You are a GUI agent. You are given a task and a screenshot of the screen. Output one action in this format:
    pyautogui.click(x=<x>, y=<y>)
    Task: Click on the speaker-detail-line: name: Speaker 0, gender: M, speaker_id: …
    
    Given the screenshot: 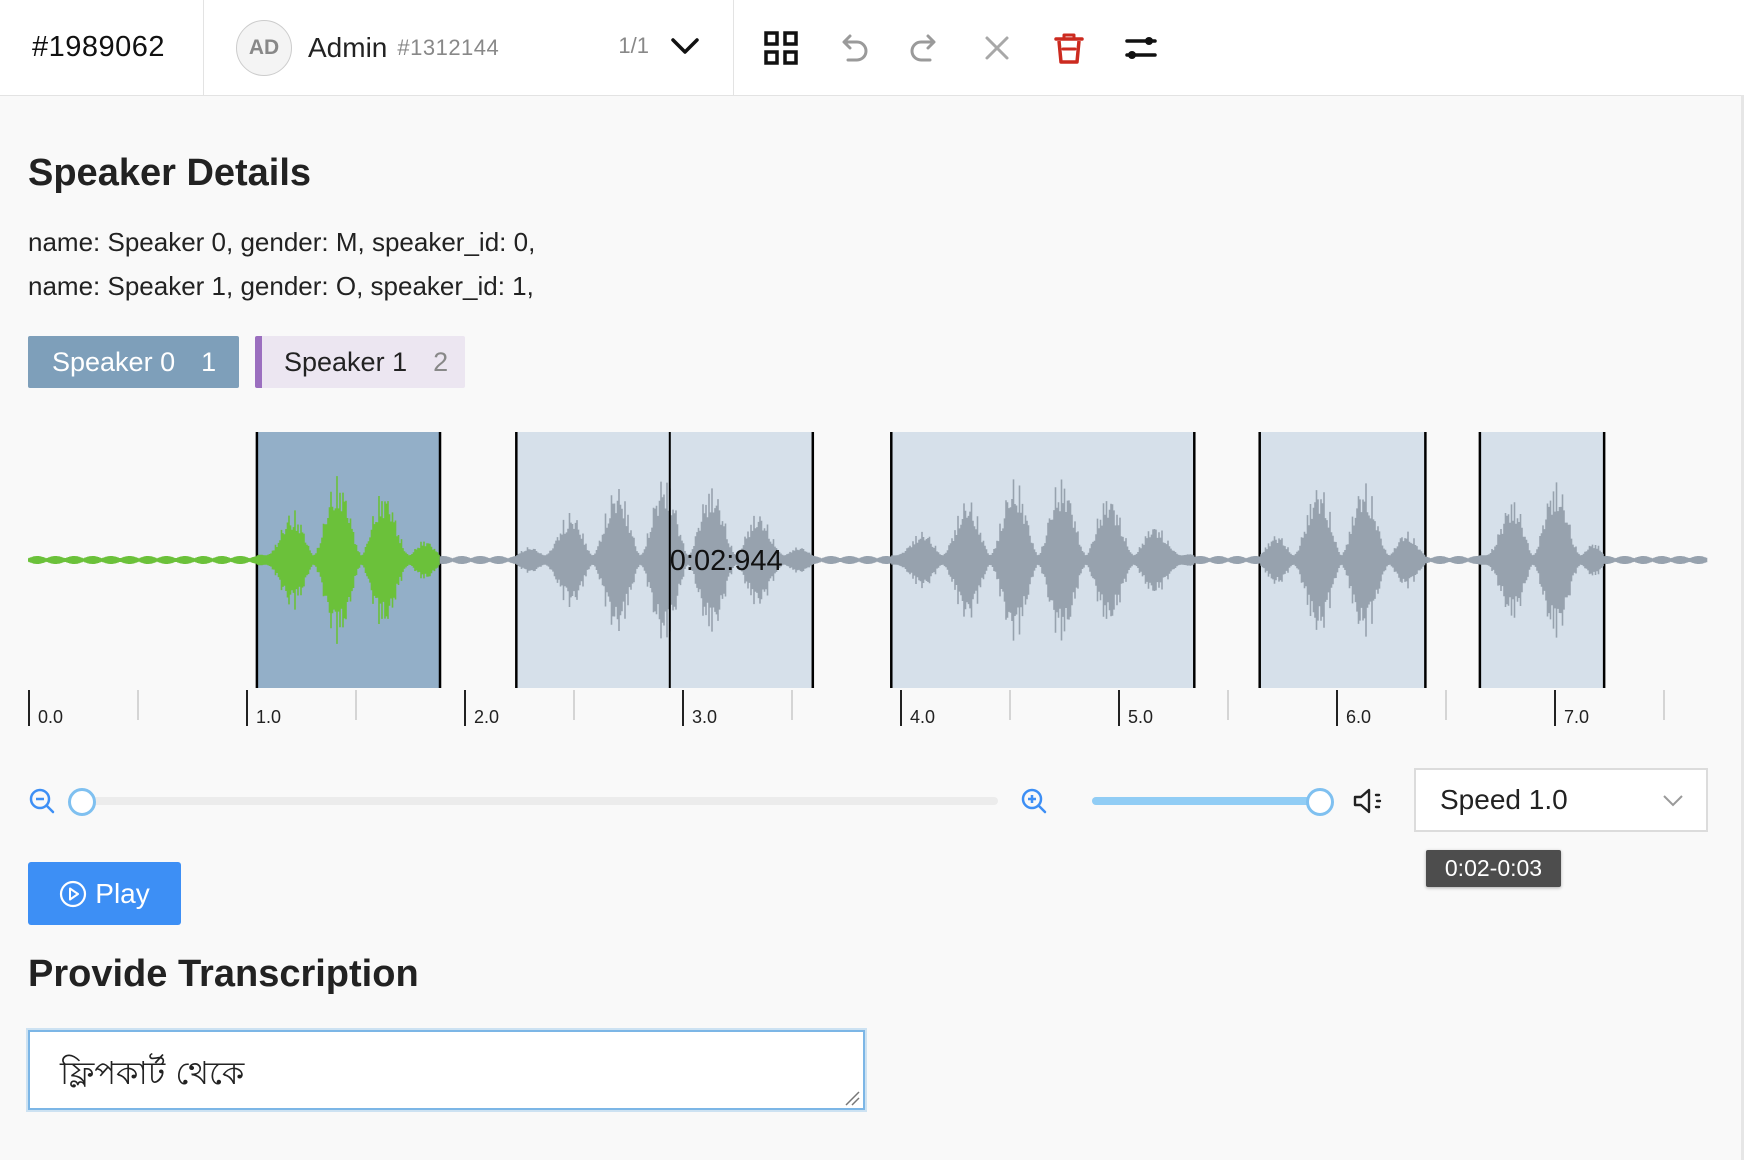 What is the action you would take?
    pyautogui.click(x=282, y=242)
    